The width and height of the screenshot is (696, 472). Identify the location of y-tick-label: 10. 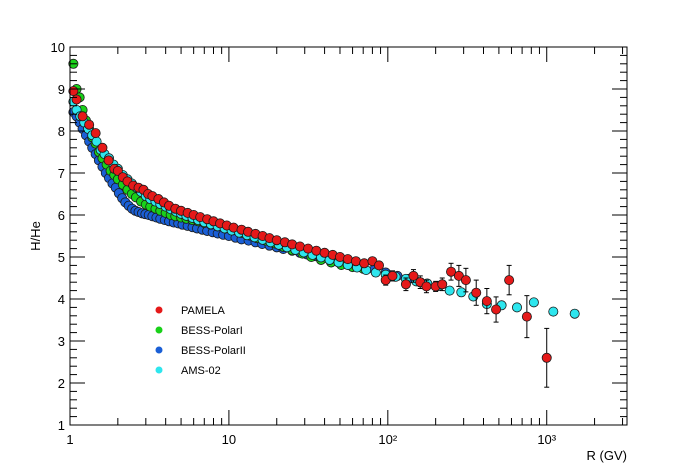
(58, 47).